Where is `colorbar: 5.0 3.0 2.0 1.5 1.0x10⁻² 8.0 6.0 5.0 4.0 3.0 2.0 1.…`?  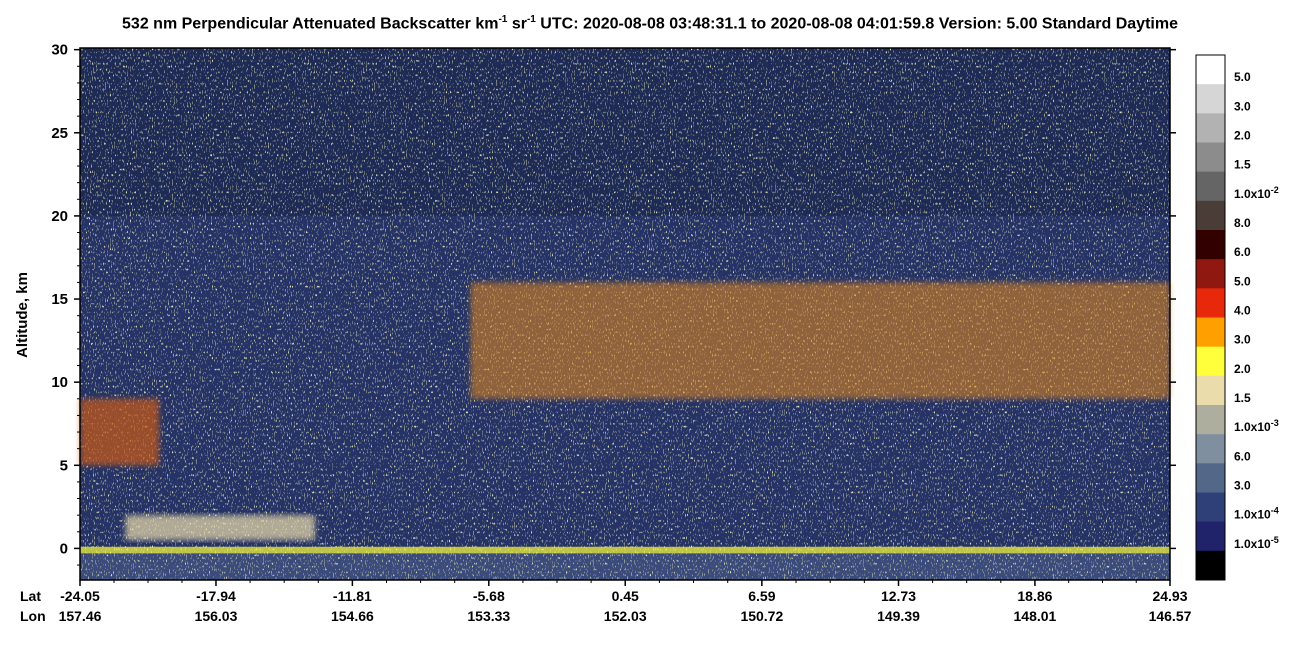 colorbar: 5.0 3.0 2.0 1.5 1.0x10⁻² 8.0 6.0 5.0 4.0 3.0 2.0 1.… is located at coordinates (1237, 317).